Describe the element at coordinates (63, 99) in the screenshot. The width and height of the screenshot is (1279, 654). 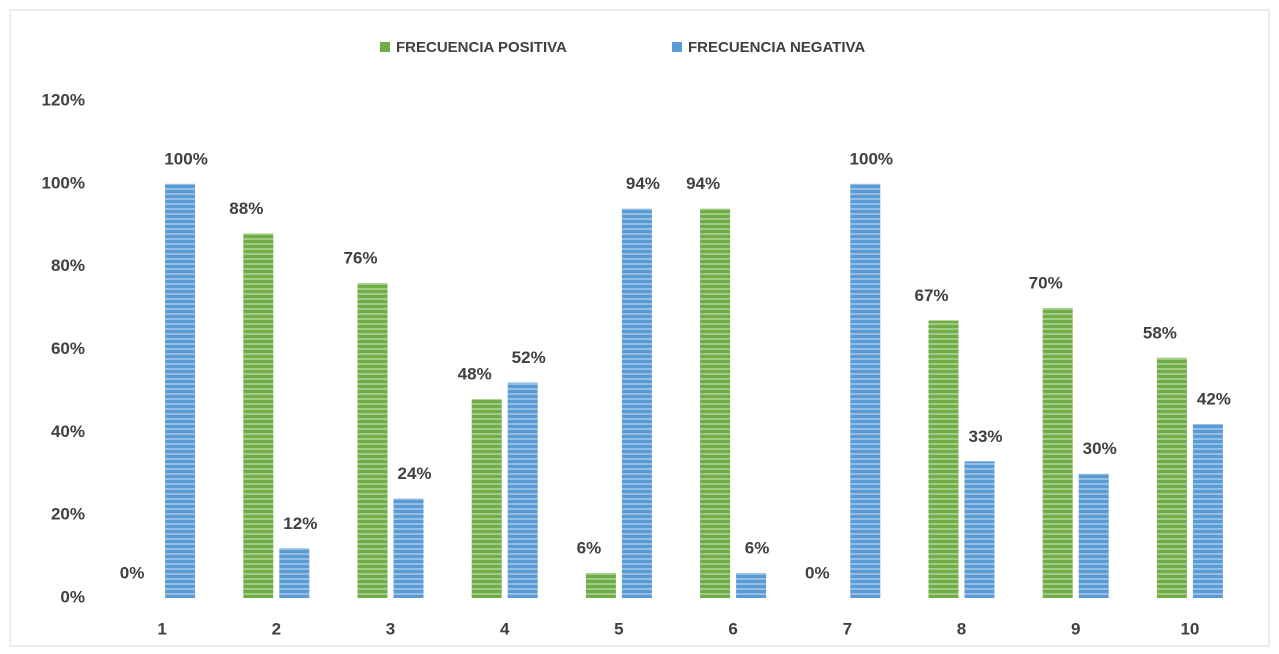
I see `y-tick-label: 120%` at that location.